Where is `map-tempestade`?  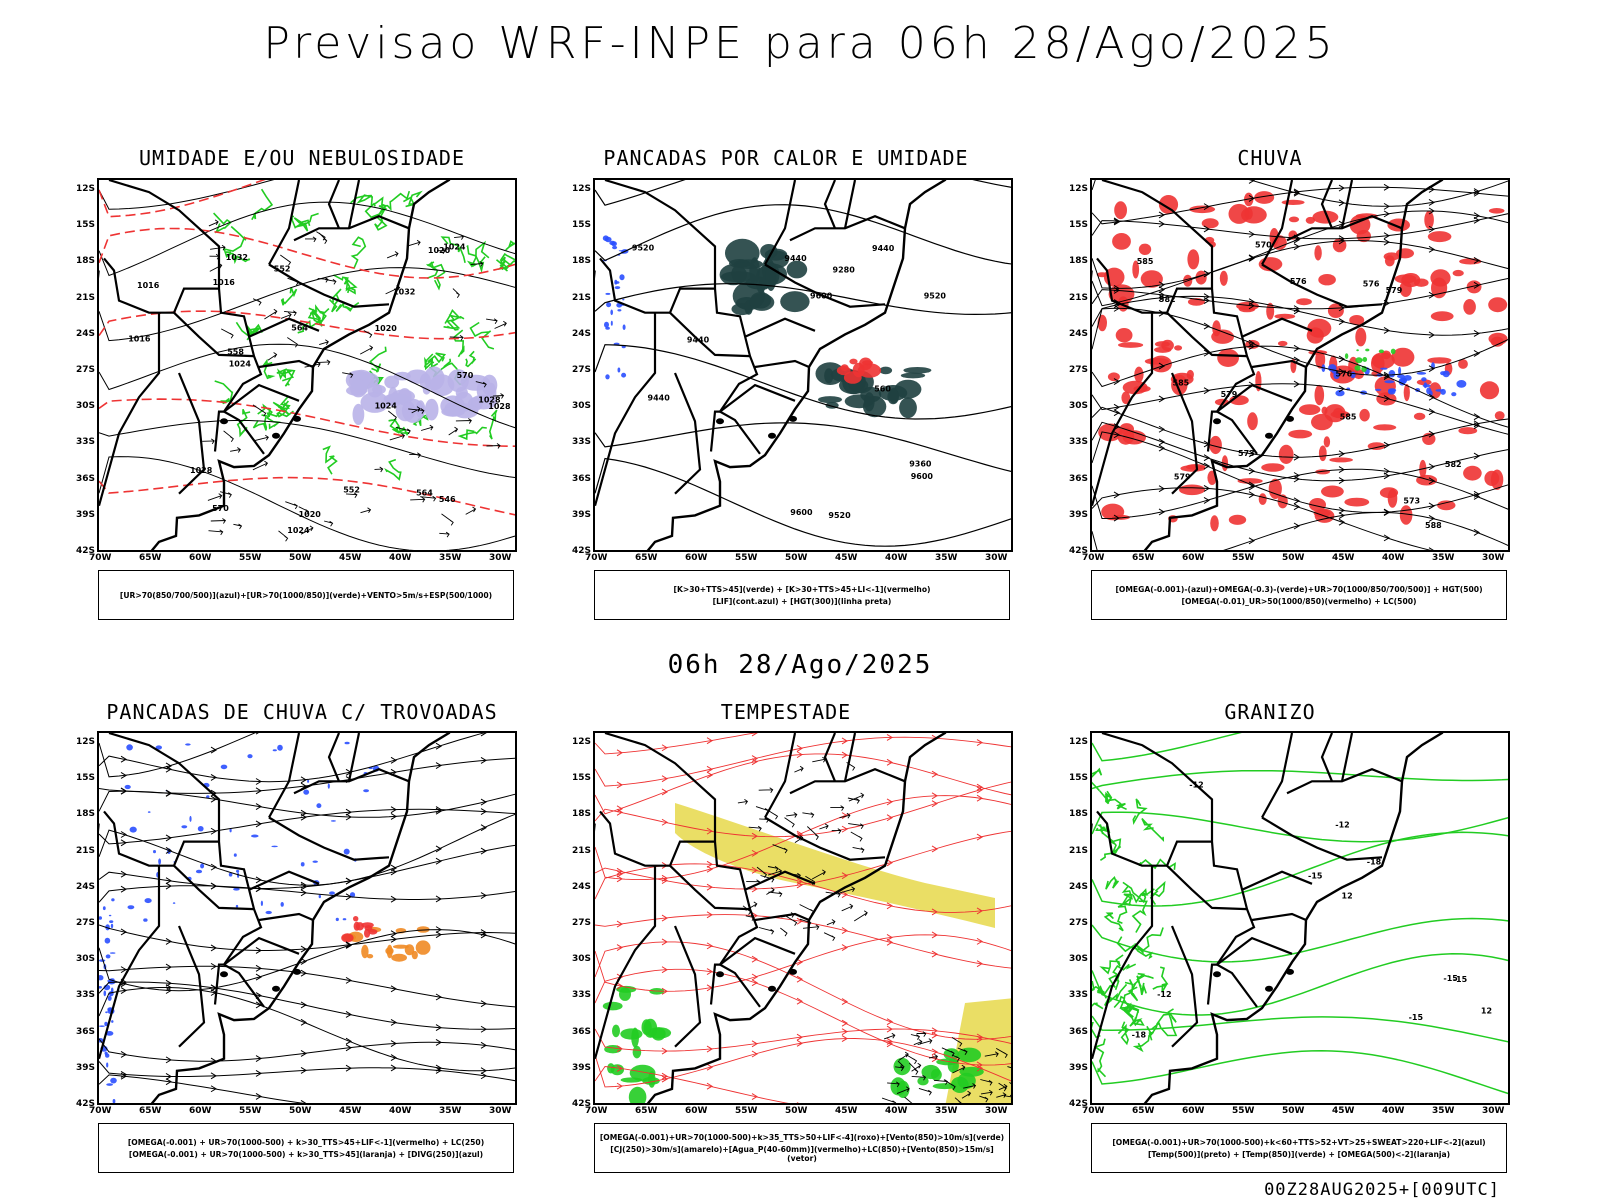
map-tempestade is located at coordinates (803, 918).